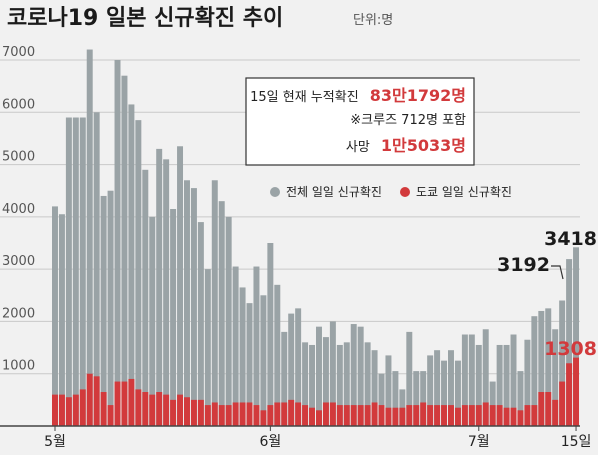 This screenshot has width=598, height=455. What do you see at coordinates (18, 157) in the screenshot?
I see `y-tick-label: 5000` at bounding box center [18, 157].